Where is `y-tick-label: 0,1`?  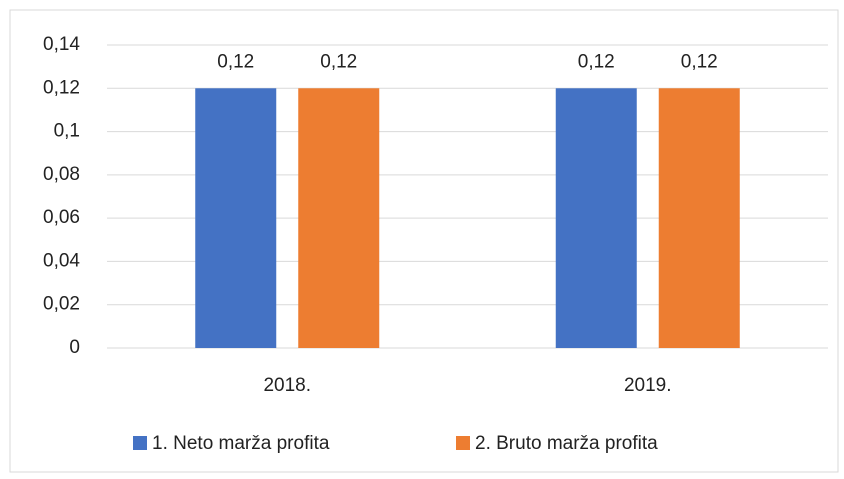 y-tick-label: 0,1 is located at coordinates (67, 131).